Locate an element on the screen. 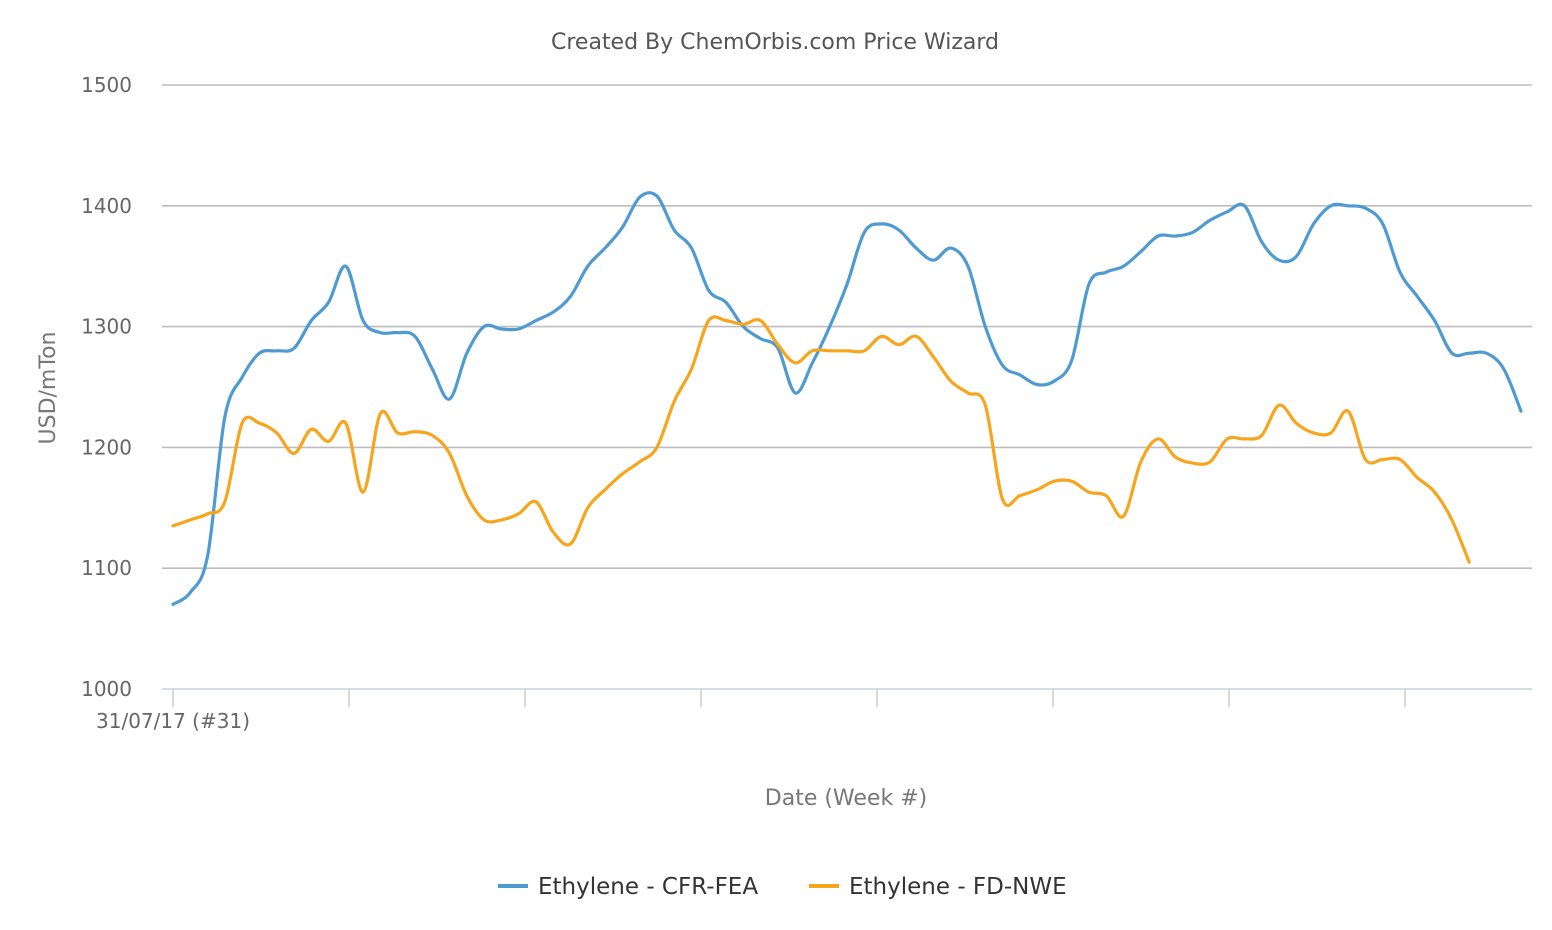 Image resolution: width=1552 pixels, height=930 pixels. y-tick-label: 1100 is located at coordinates (106, 568).